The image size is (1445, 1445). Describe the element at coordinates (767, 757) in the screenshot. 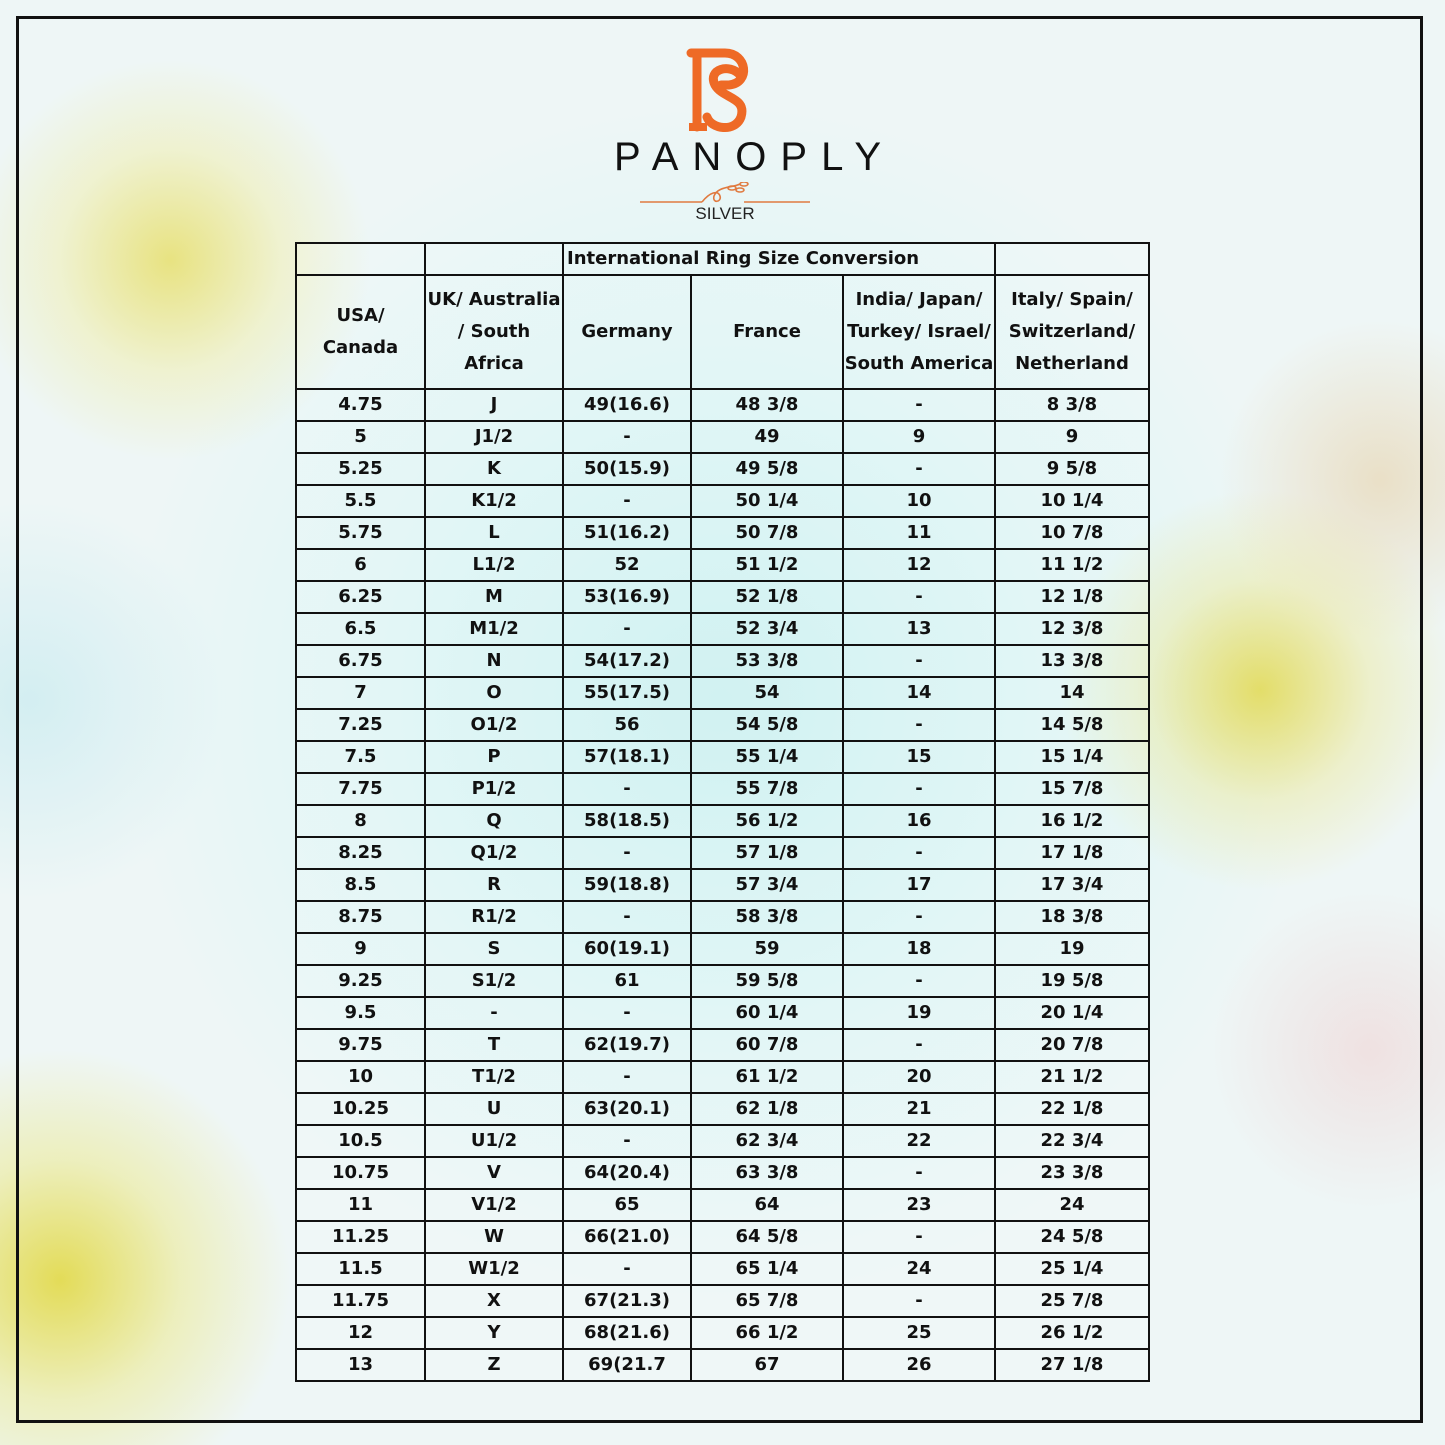

I see `table-cell: 55 1/4` at that location.